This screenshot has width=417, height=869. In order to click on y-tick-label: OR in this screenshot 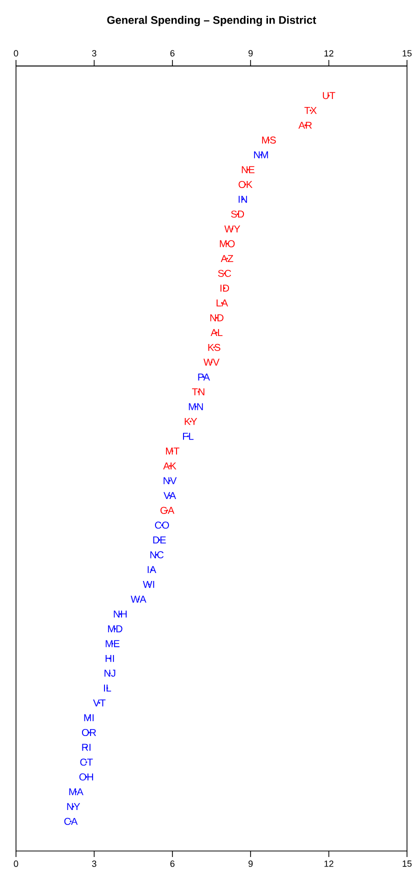, I will do `click(89, 732)`.